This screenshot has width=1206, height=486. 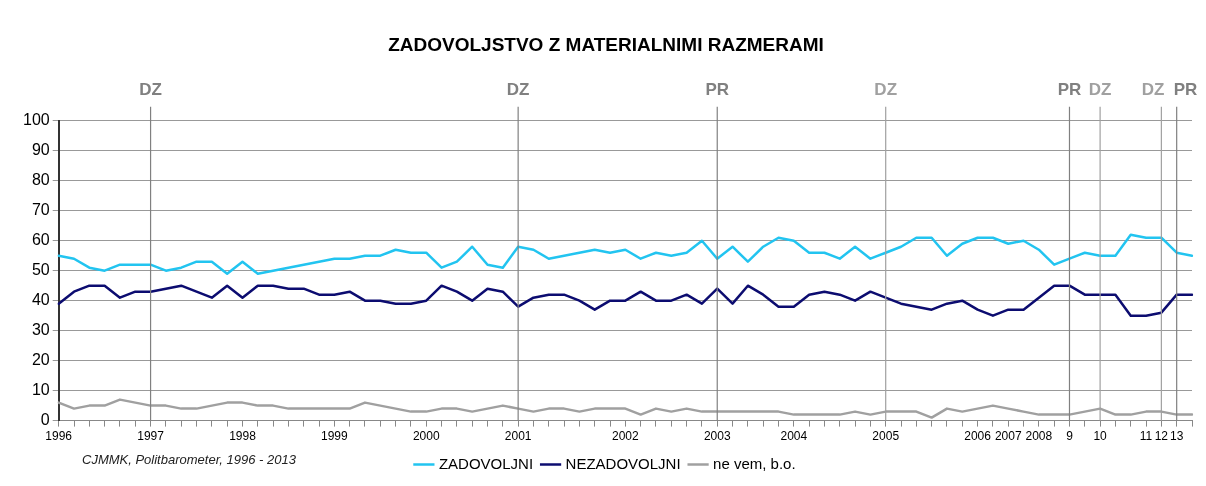 I want to click on y-tick-label: 40, so click(x=40, y=300).